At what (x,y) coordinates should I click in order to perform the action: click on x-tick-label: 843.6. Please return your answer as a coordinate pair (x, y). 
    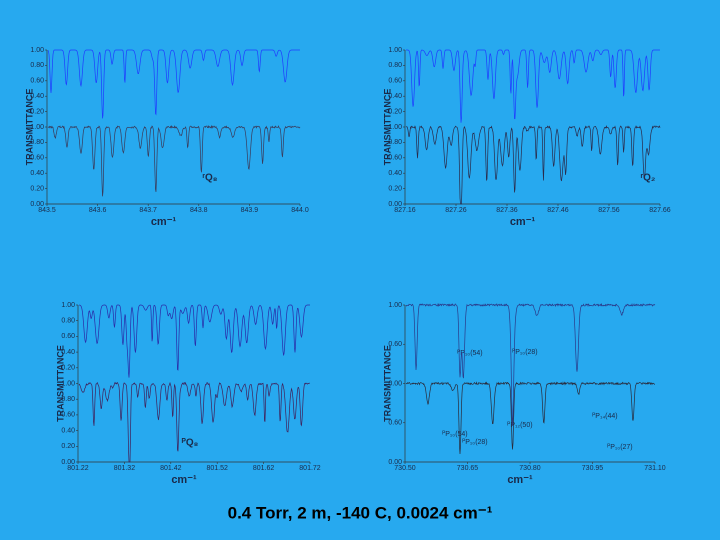
    Looking at the image, I should click on (98, 210).